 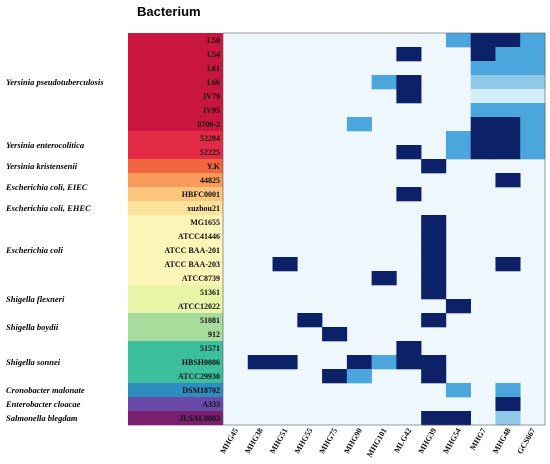 I want to click on column-label: MHG75, so click(x=328, y=441).